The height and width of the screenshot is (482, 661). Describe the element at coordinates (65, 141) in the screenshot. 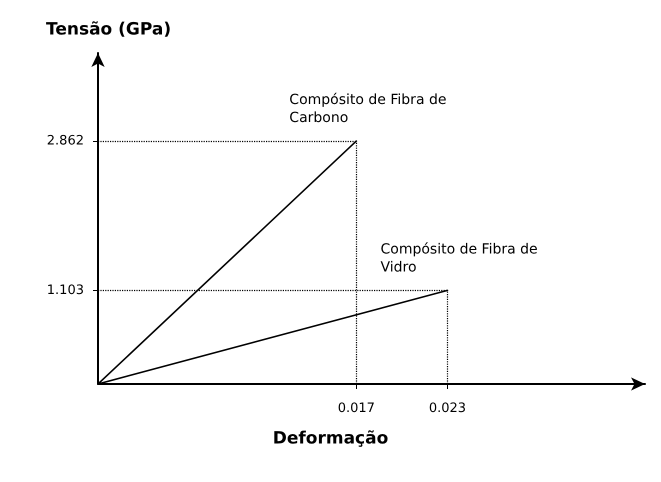

I see `y-tick-label: 2.862` at that location.